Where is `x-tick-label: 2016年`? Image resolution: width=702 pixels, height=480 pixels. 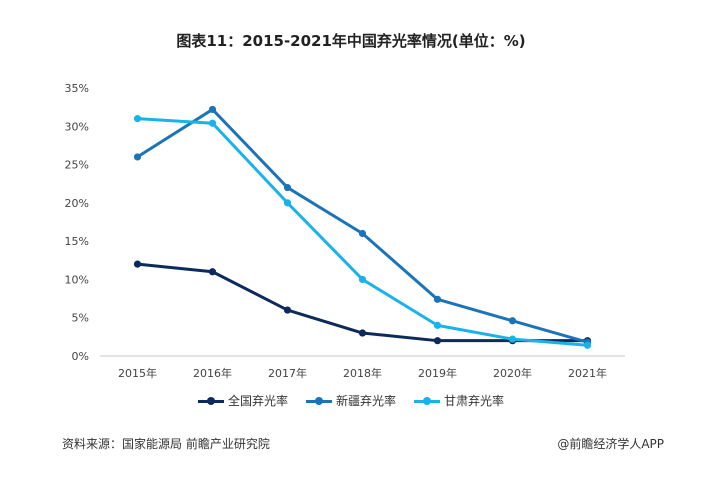
x-tick-label: 2016年 is located at coordinates (212, 373).